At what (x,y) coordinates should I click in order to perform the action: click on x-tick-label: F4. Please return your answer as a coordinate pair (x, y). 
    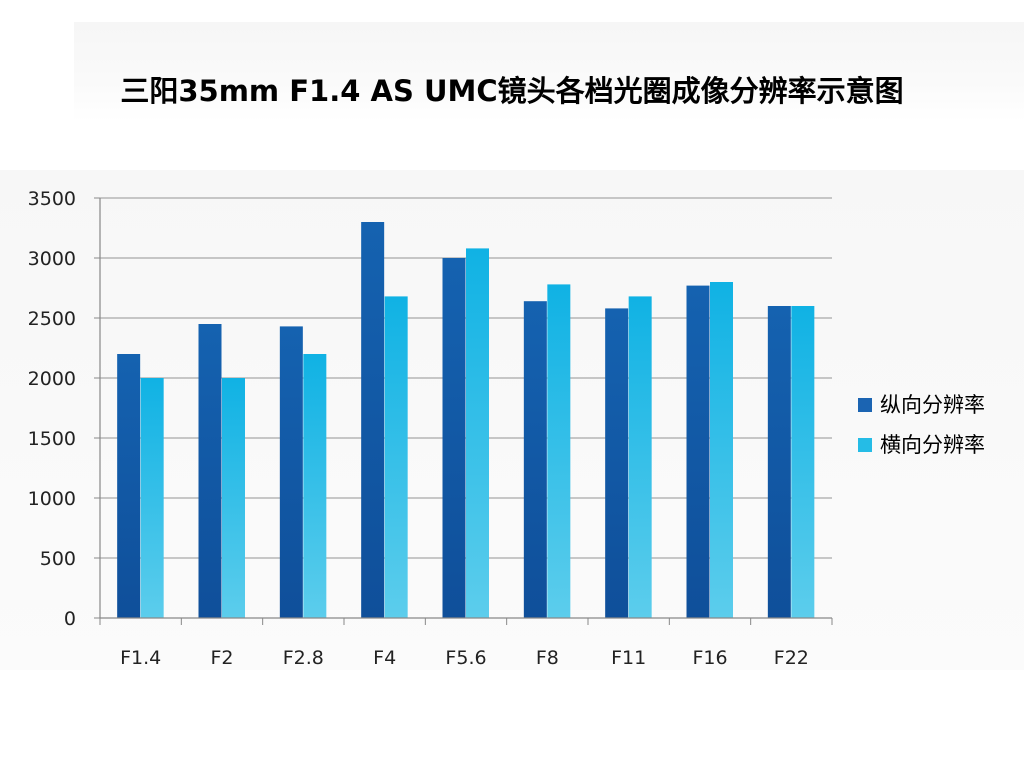
    Looking at the image, I should click on (384, 658).